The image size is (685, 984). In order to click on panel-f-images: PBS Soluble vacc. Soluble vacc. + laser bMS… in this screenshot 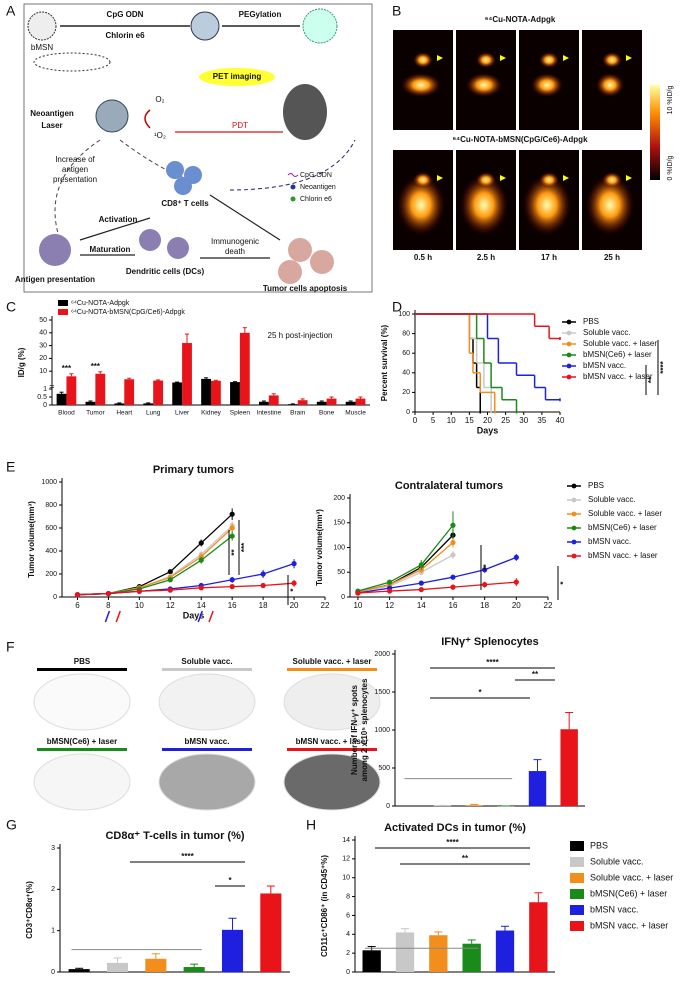, I will do `click(207, 734)`.